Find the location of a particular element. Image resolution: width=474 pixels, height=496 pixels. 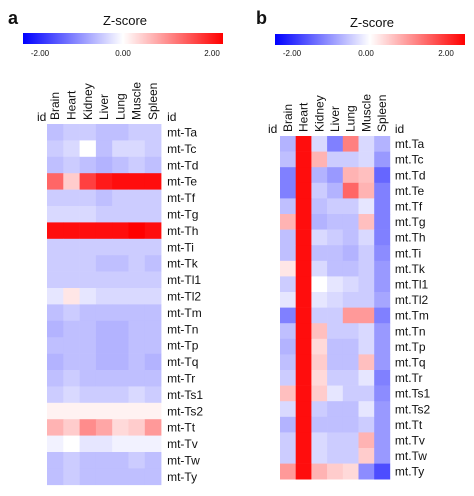

row-label: mt.Tq is located at coordinates (410, 363).